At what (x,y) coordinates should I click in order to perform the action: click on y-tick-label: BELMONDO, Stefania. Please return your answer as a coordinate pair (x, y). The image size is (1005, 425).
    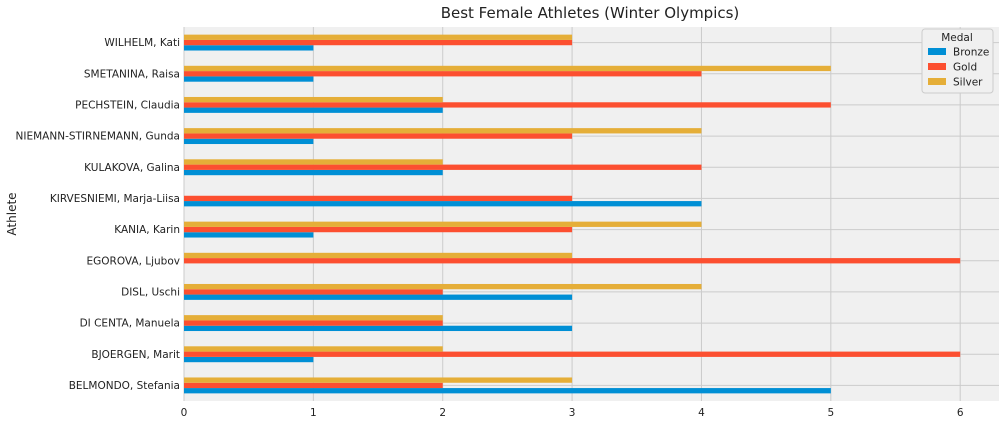
    Looking at the image, I should click on (124, 386).